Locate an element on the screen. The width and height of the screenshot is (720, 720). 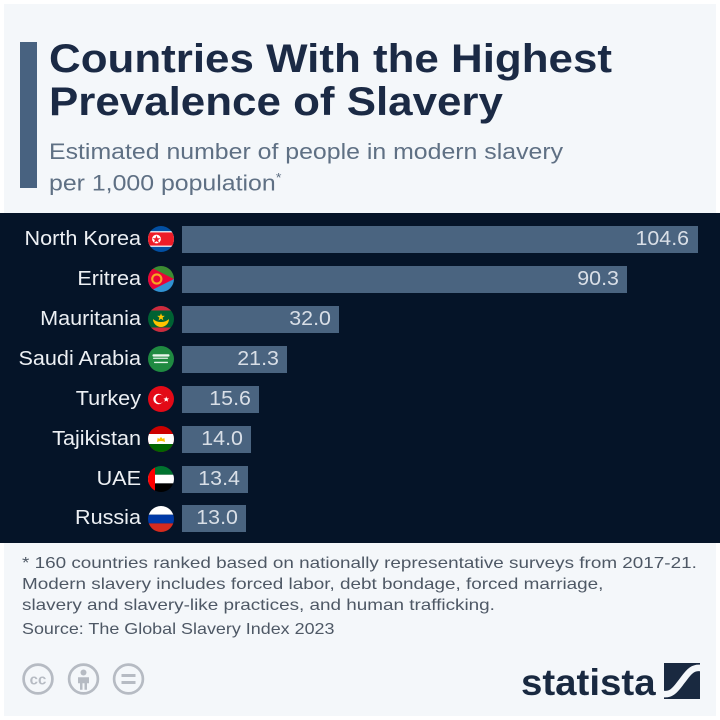
svg-text: cc is located at coordinates (37, 680).